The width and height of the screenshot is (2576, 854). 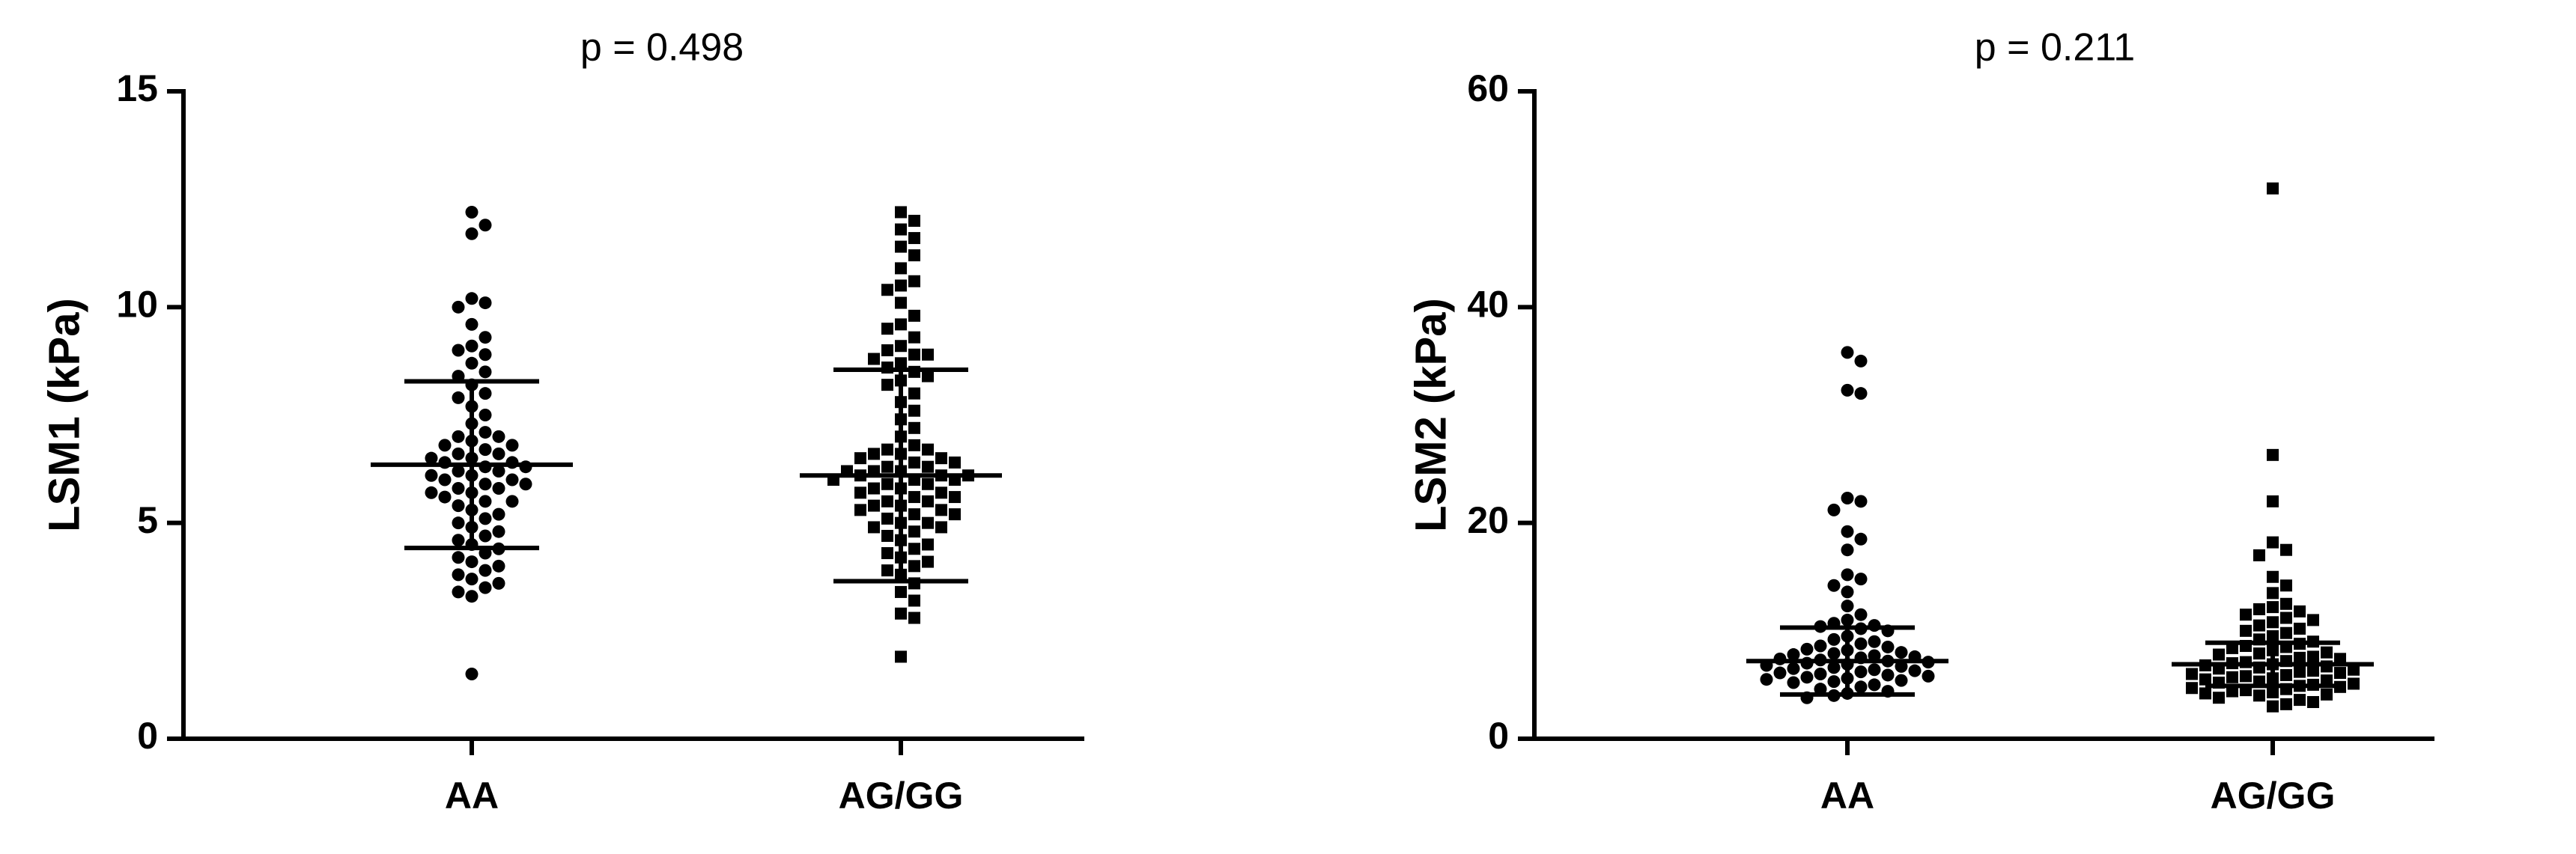 What do you see at coordinates (1488, 88) in the screenshot?
I see `y-tick-label: 60` at bounding box center [1488, 88].